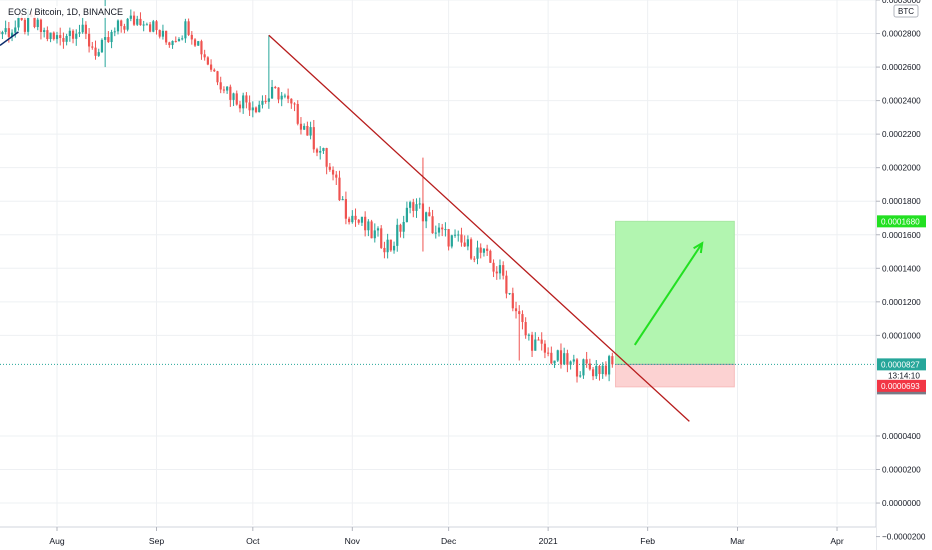  I want to click on price-badge-sub-bg, so click(901, 375).